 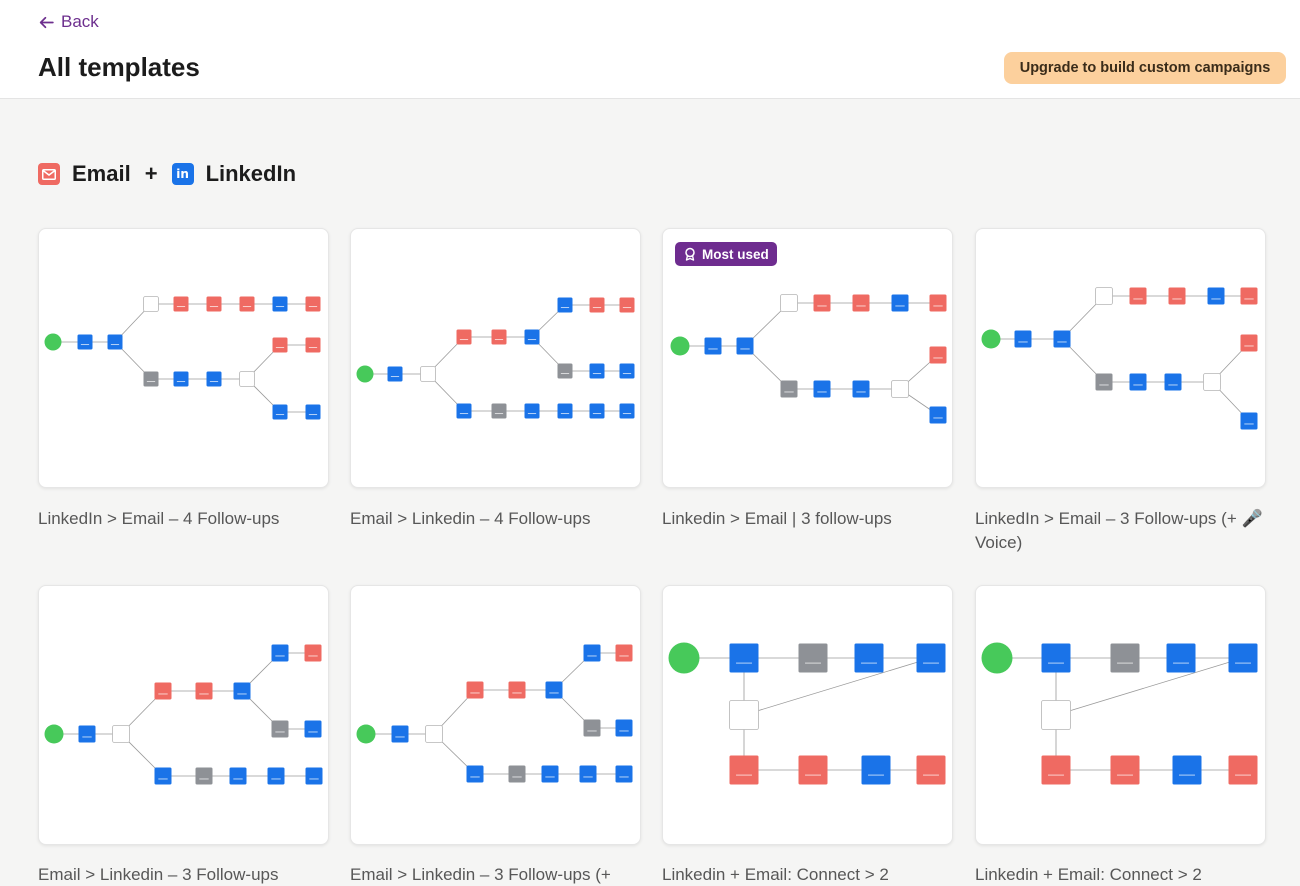 I want to click on page-title: All templates, so click(x=119, y=67).